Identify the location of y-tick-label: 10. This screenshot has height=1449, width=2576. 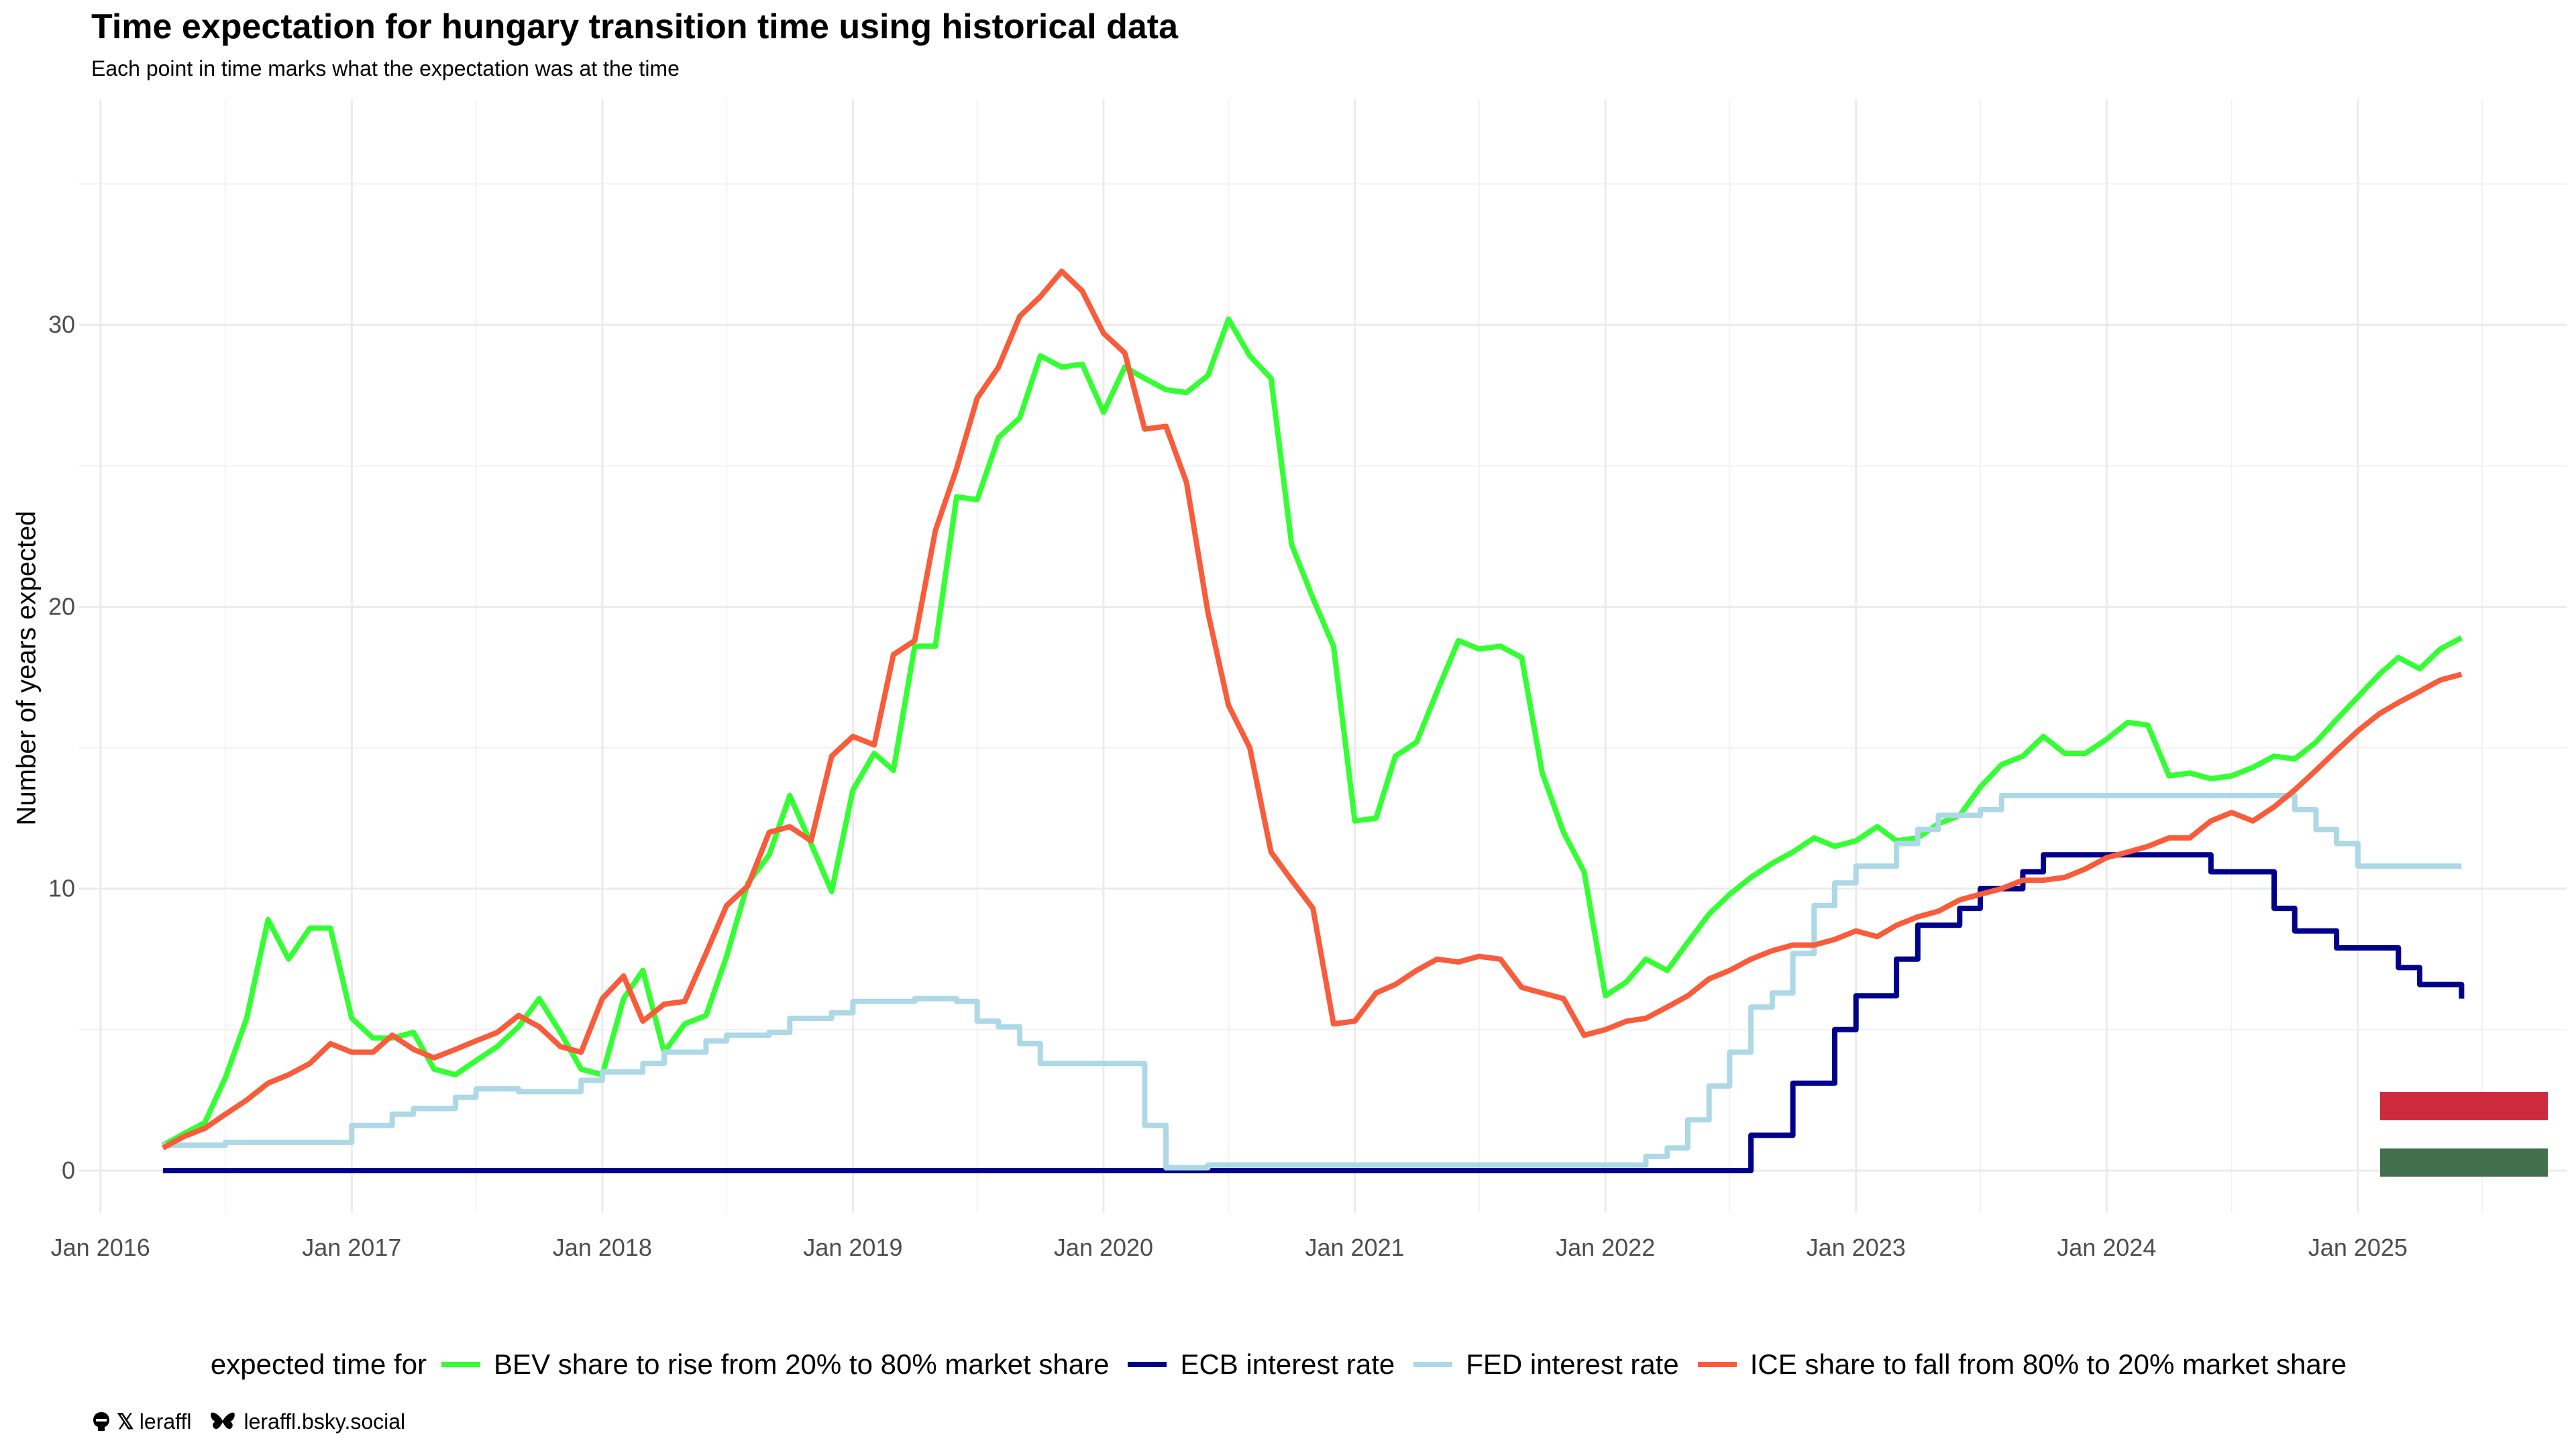
(61, 888).